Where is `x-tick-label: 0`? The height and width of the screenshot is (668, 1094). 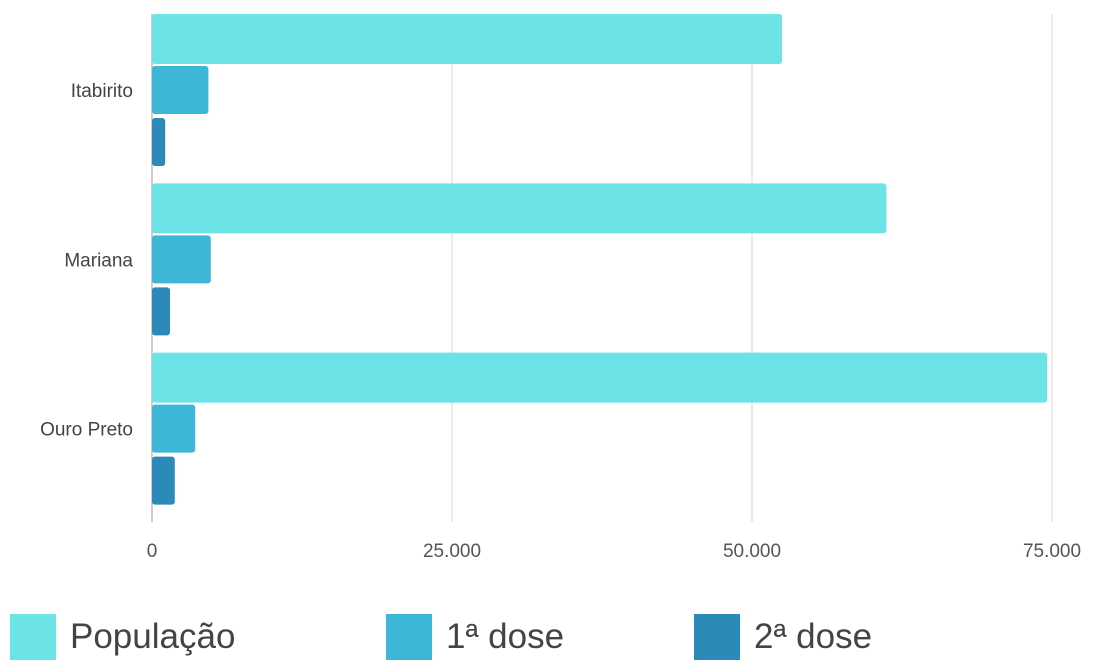 x-tick-label: 0 is located at coordinates (152, 551).